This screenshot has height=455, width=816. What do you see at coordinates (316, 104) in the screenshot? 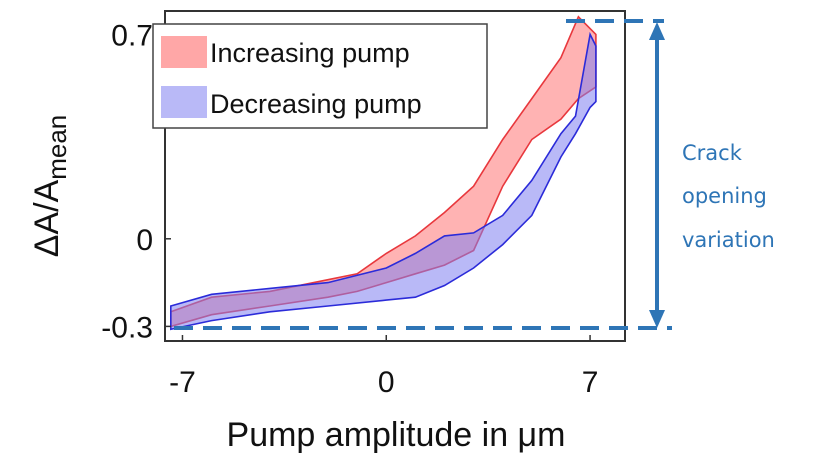
I see `legend-label-decreasing: Decreasing pump` at bounding box center [316, 104].